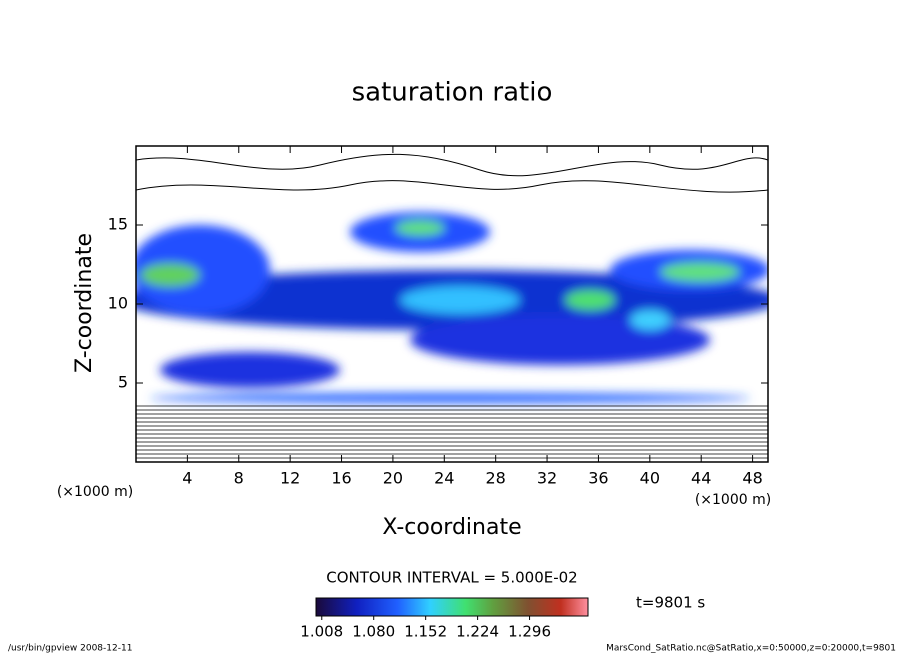  Describe the element at coordinates (187, 478) in the screenshot. I see `x-tick-label: 4` at that location.